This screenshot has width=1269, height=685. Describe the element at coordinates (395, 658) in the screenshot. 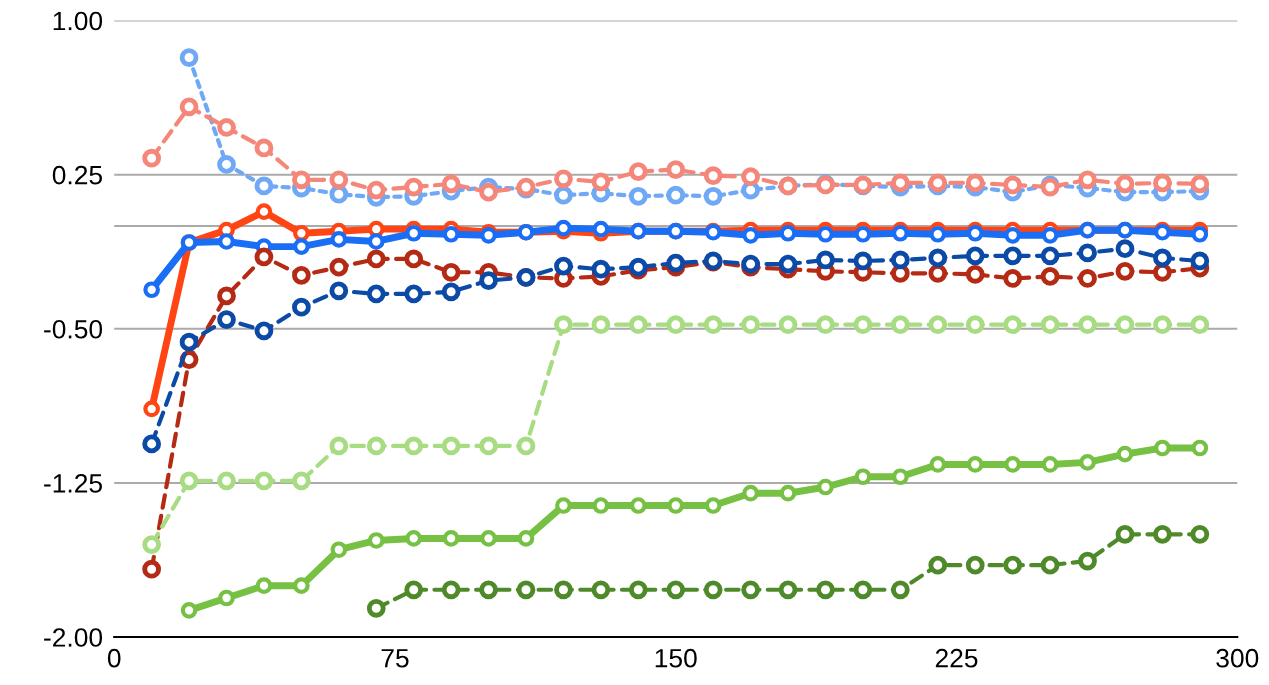

I see `x-tick-label: 75` at that location.